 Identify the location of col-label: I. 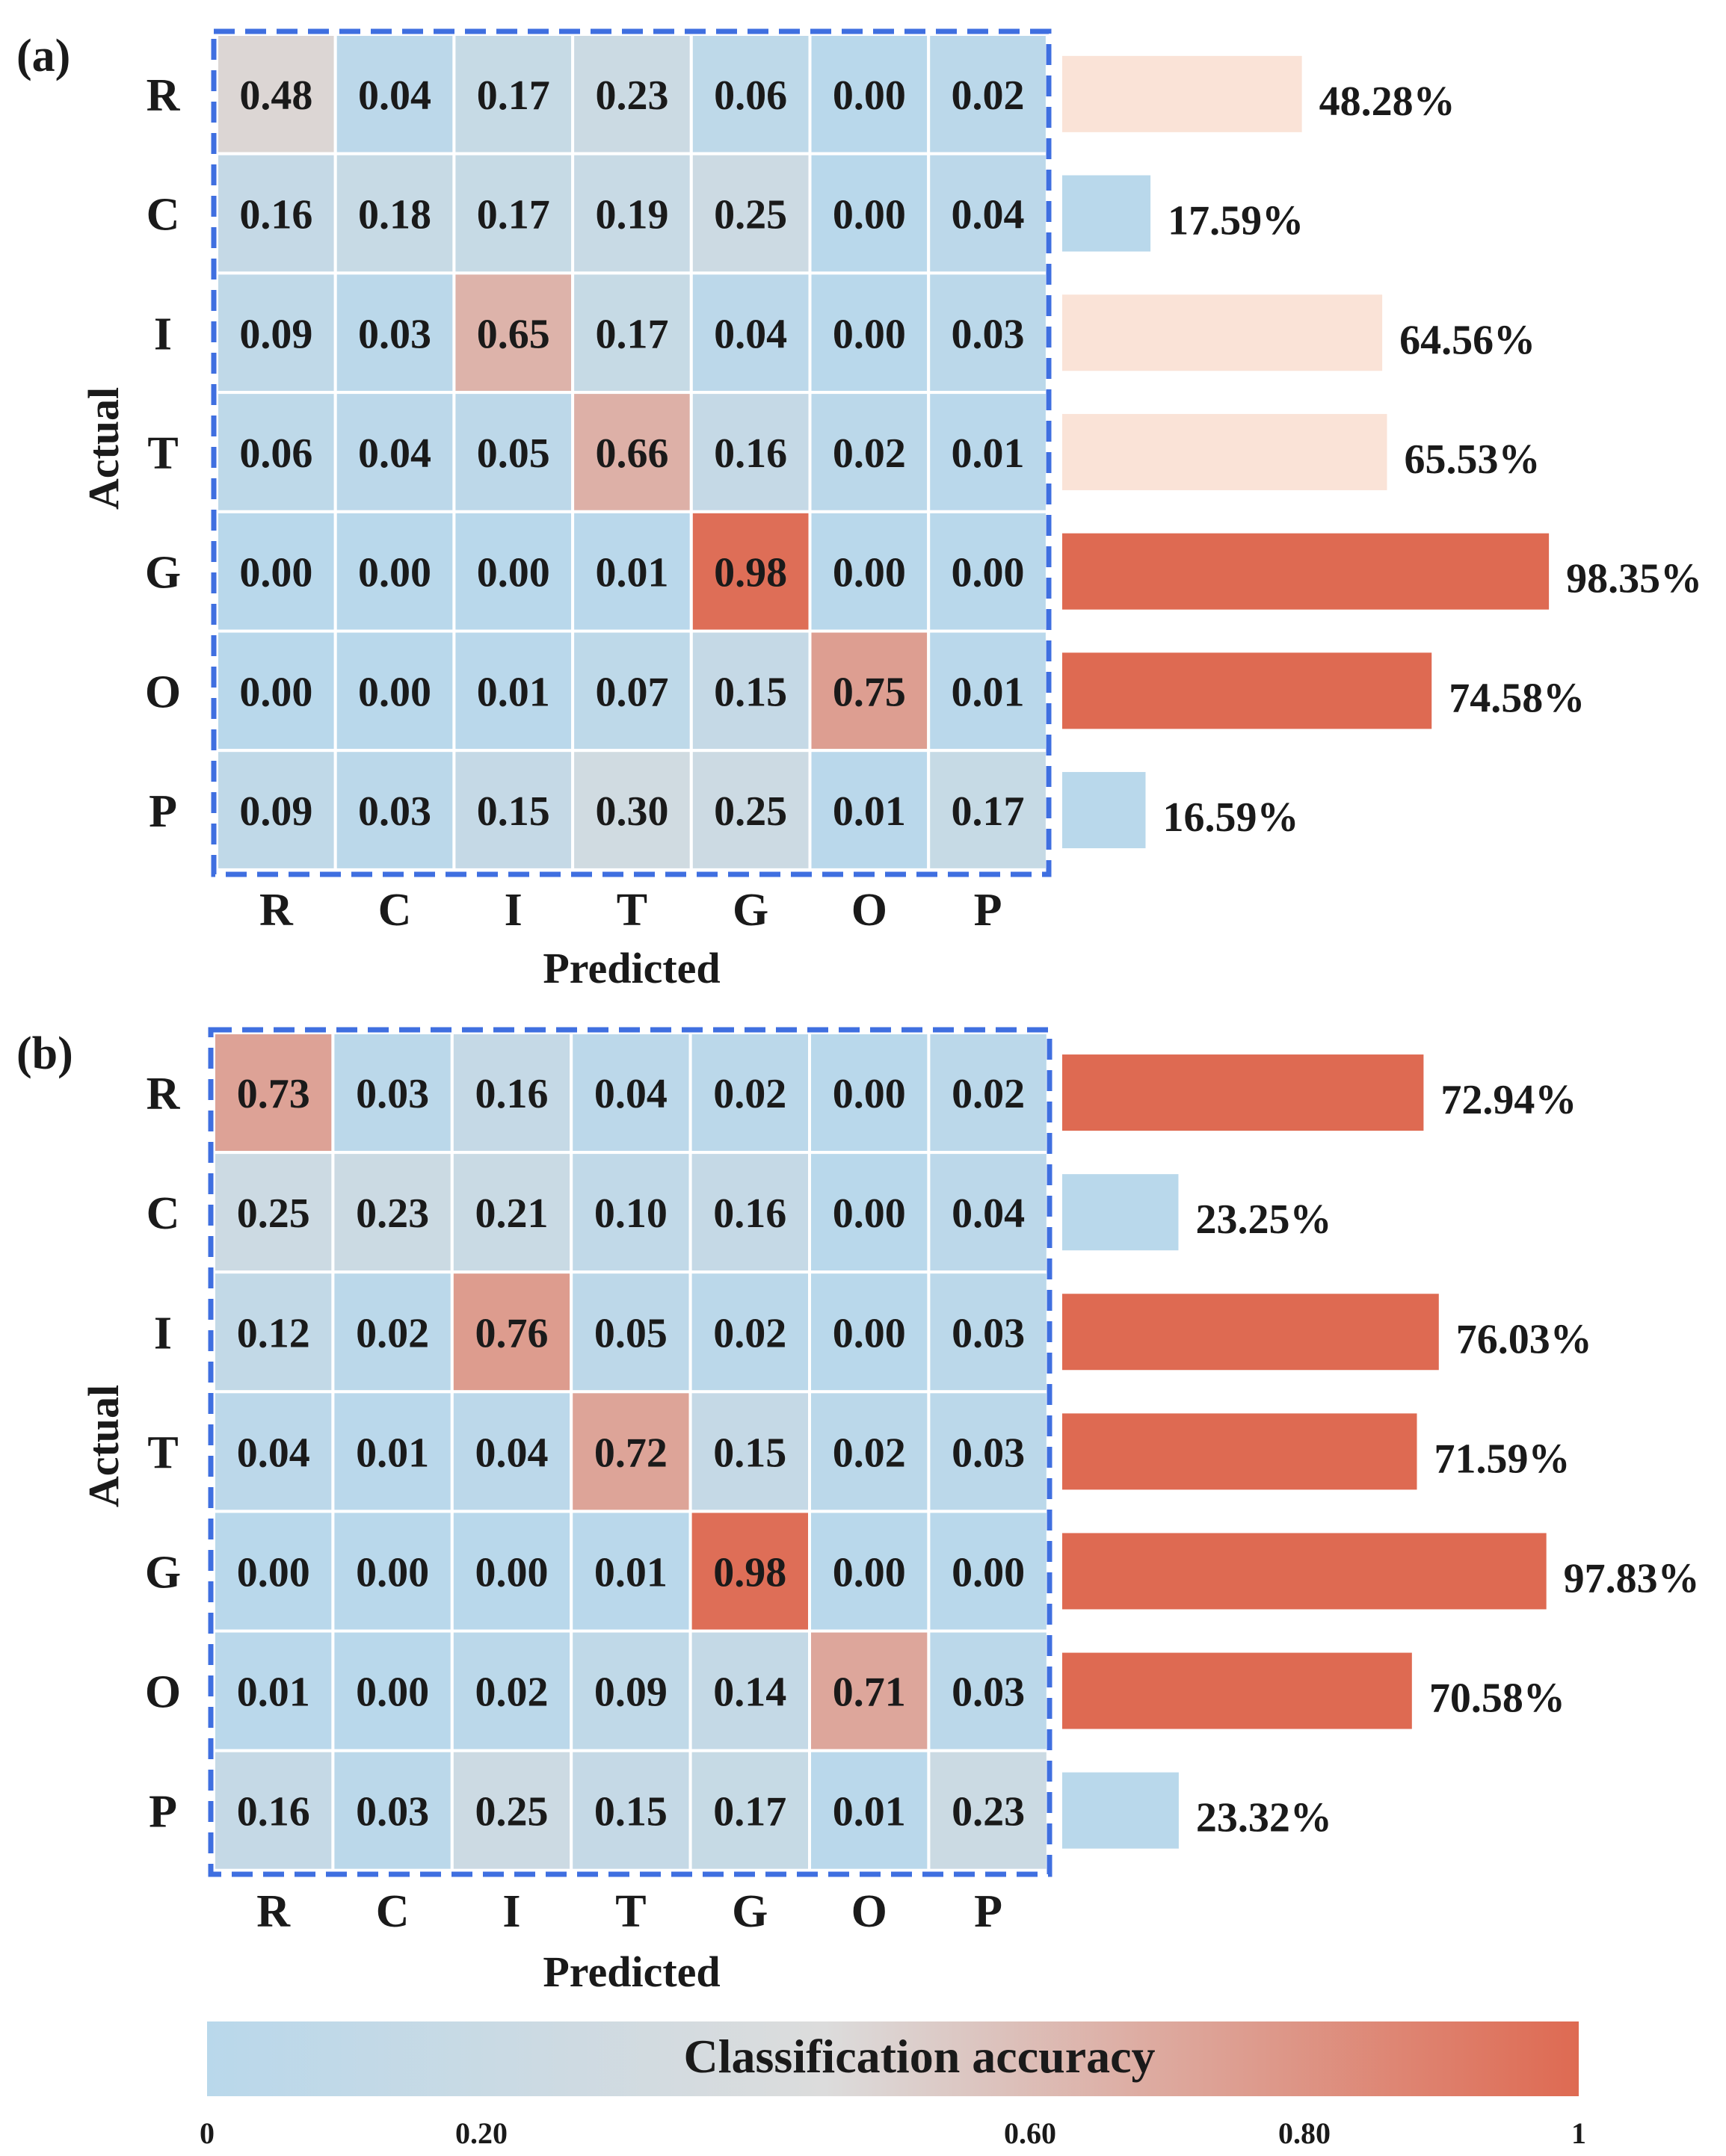
(514, 910).